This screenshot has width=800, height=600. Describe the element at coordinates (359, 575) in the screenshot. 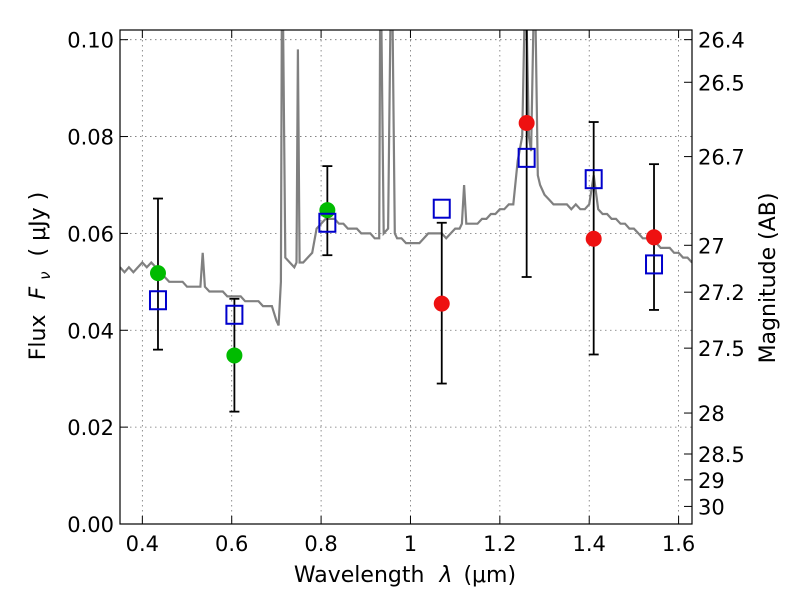

I see `x-axis-title-prefix: Wavelength` at that location.